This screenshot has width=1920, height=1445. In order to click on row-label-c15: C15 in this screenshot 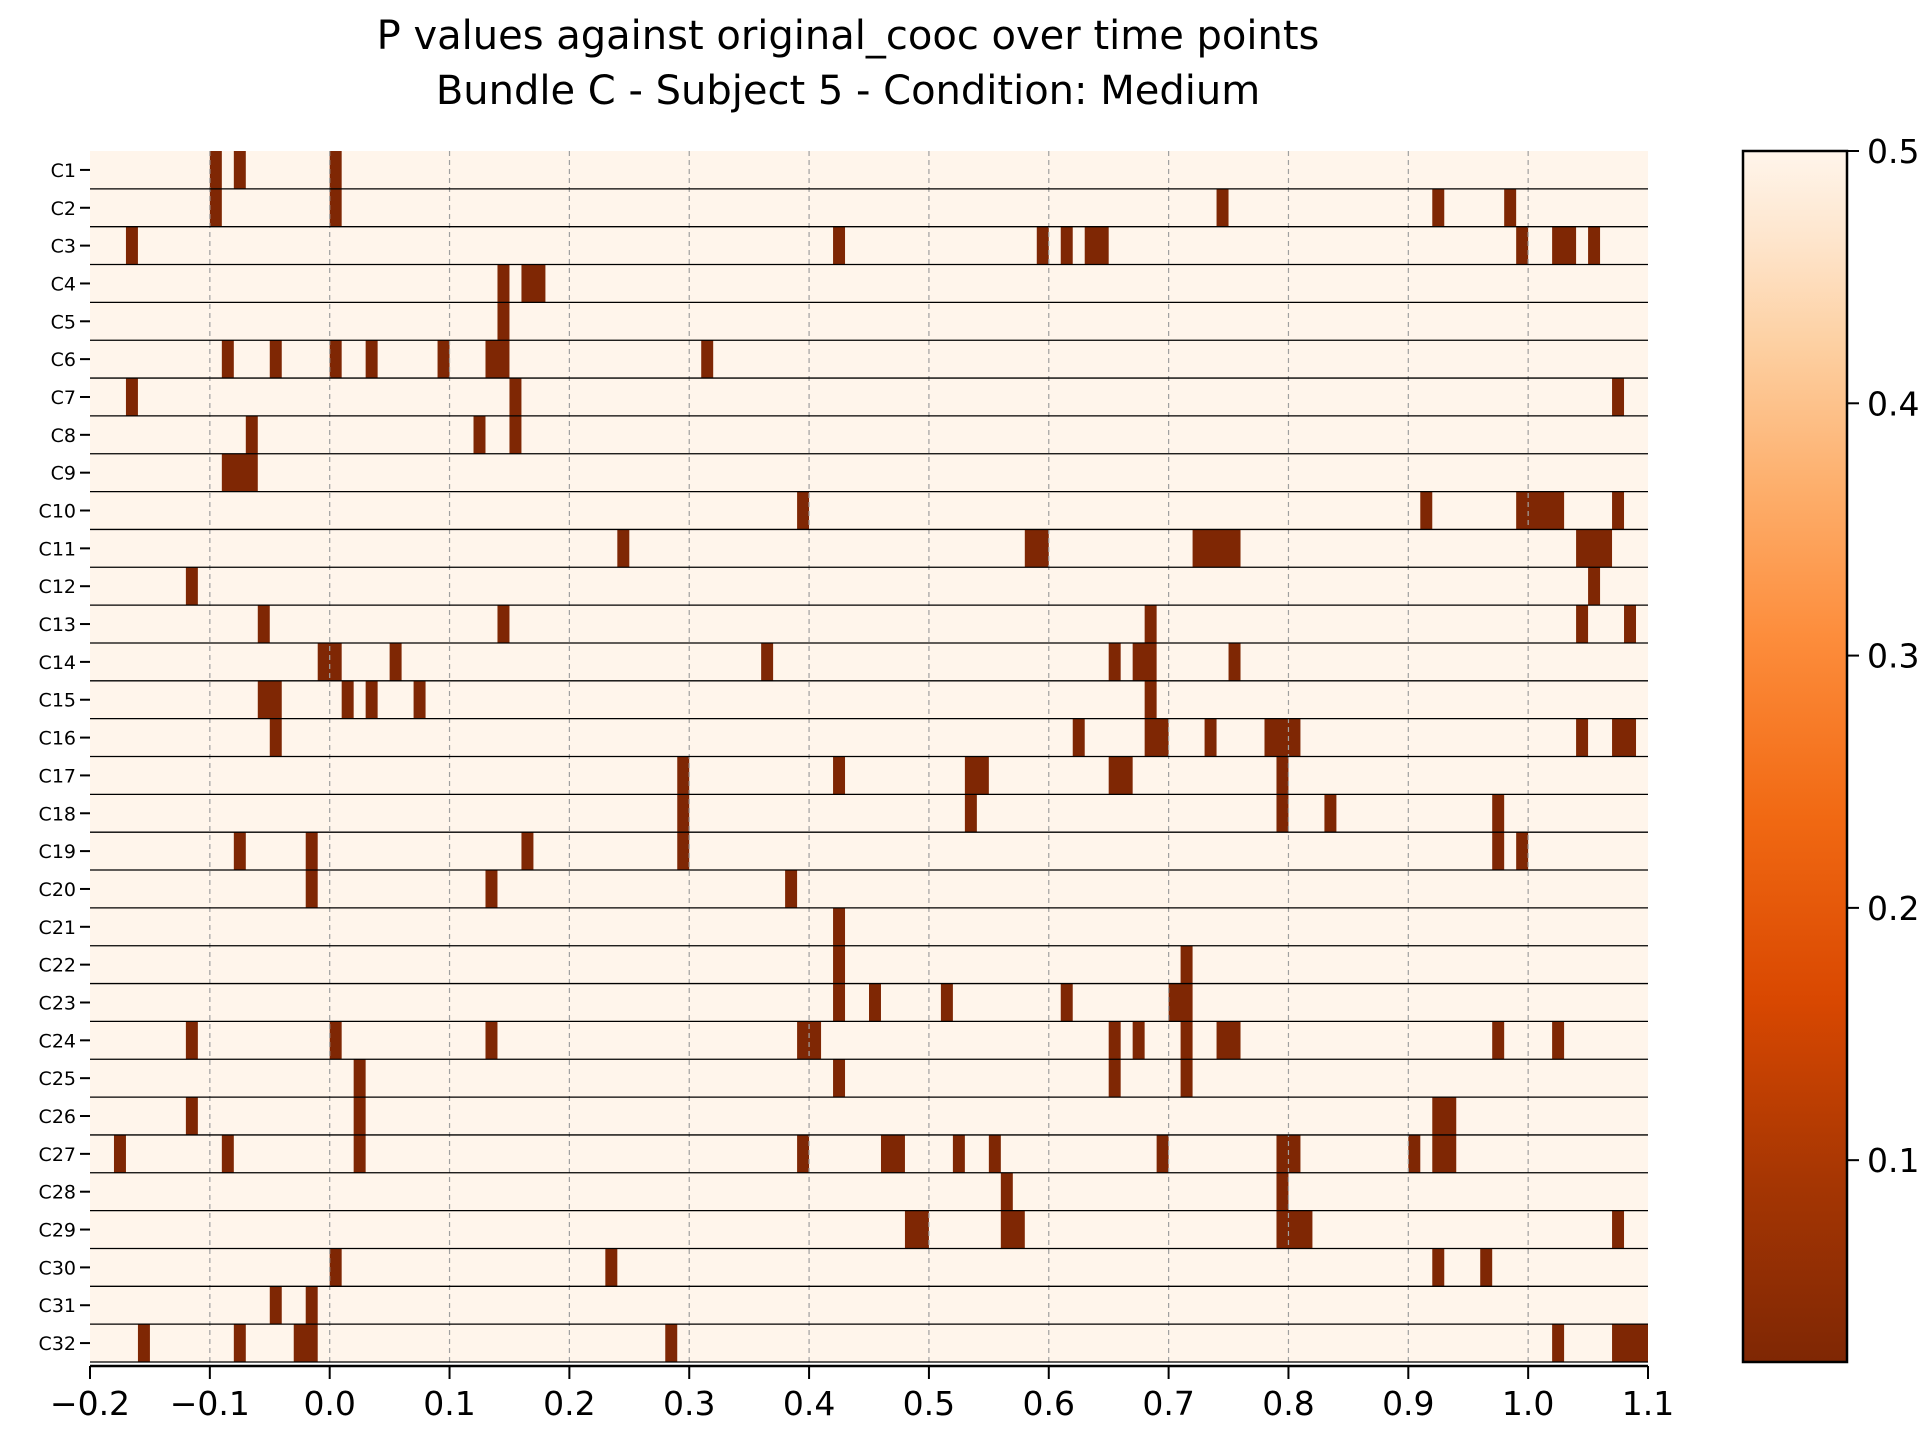, I will do `click(57, 701)`.